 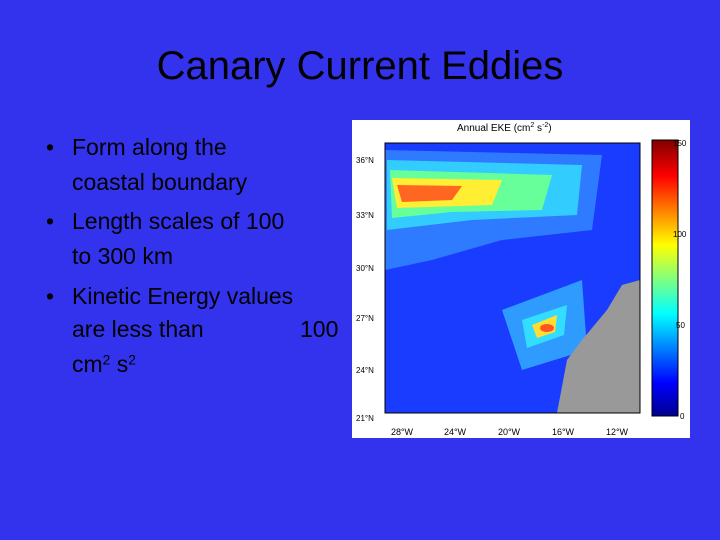 I want to click on colorbar-label: 0, so click(x=682, y=416).